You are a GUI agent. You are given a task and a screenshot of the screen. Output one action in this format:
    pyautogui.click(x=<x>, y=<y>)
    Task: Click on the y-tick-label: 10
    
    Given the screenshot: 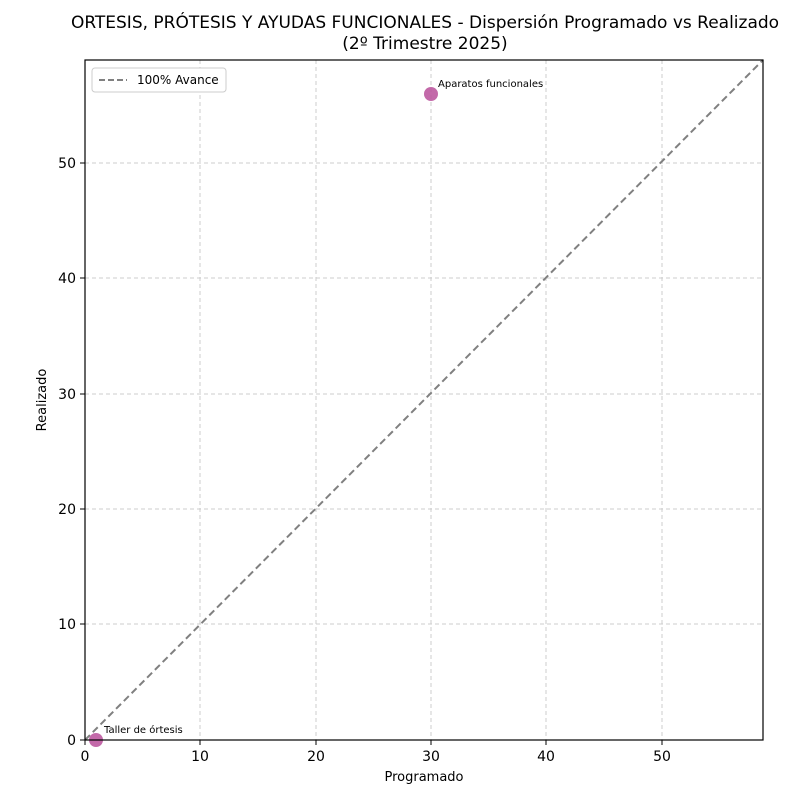 What is the action you would take?
    pyautogui.click(x=67, y=625)
    